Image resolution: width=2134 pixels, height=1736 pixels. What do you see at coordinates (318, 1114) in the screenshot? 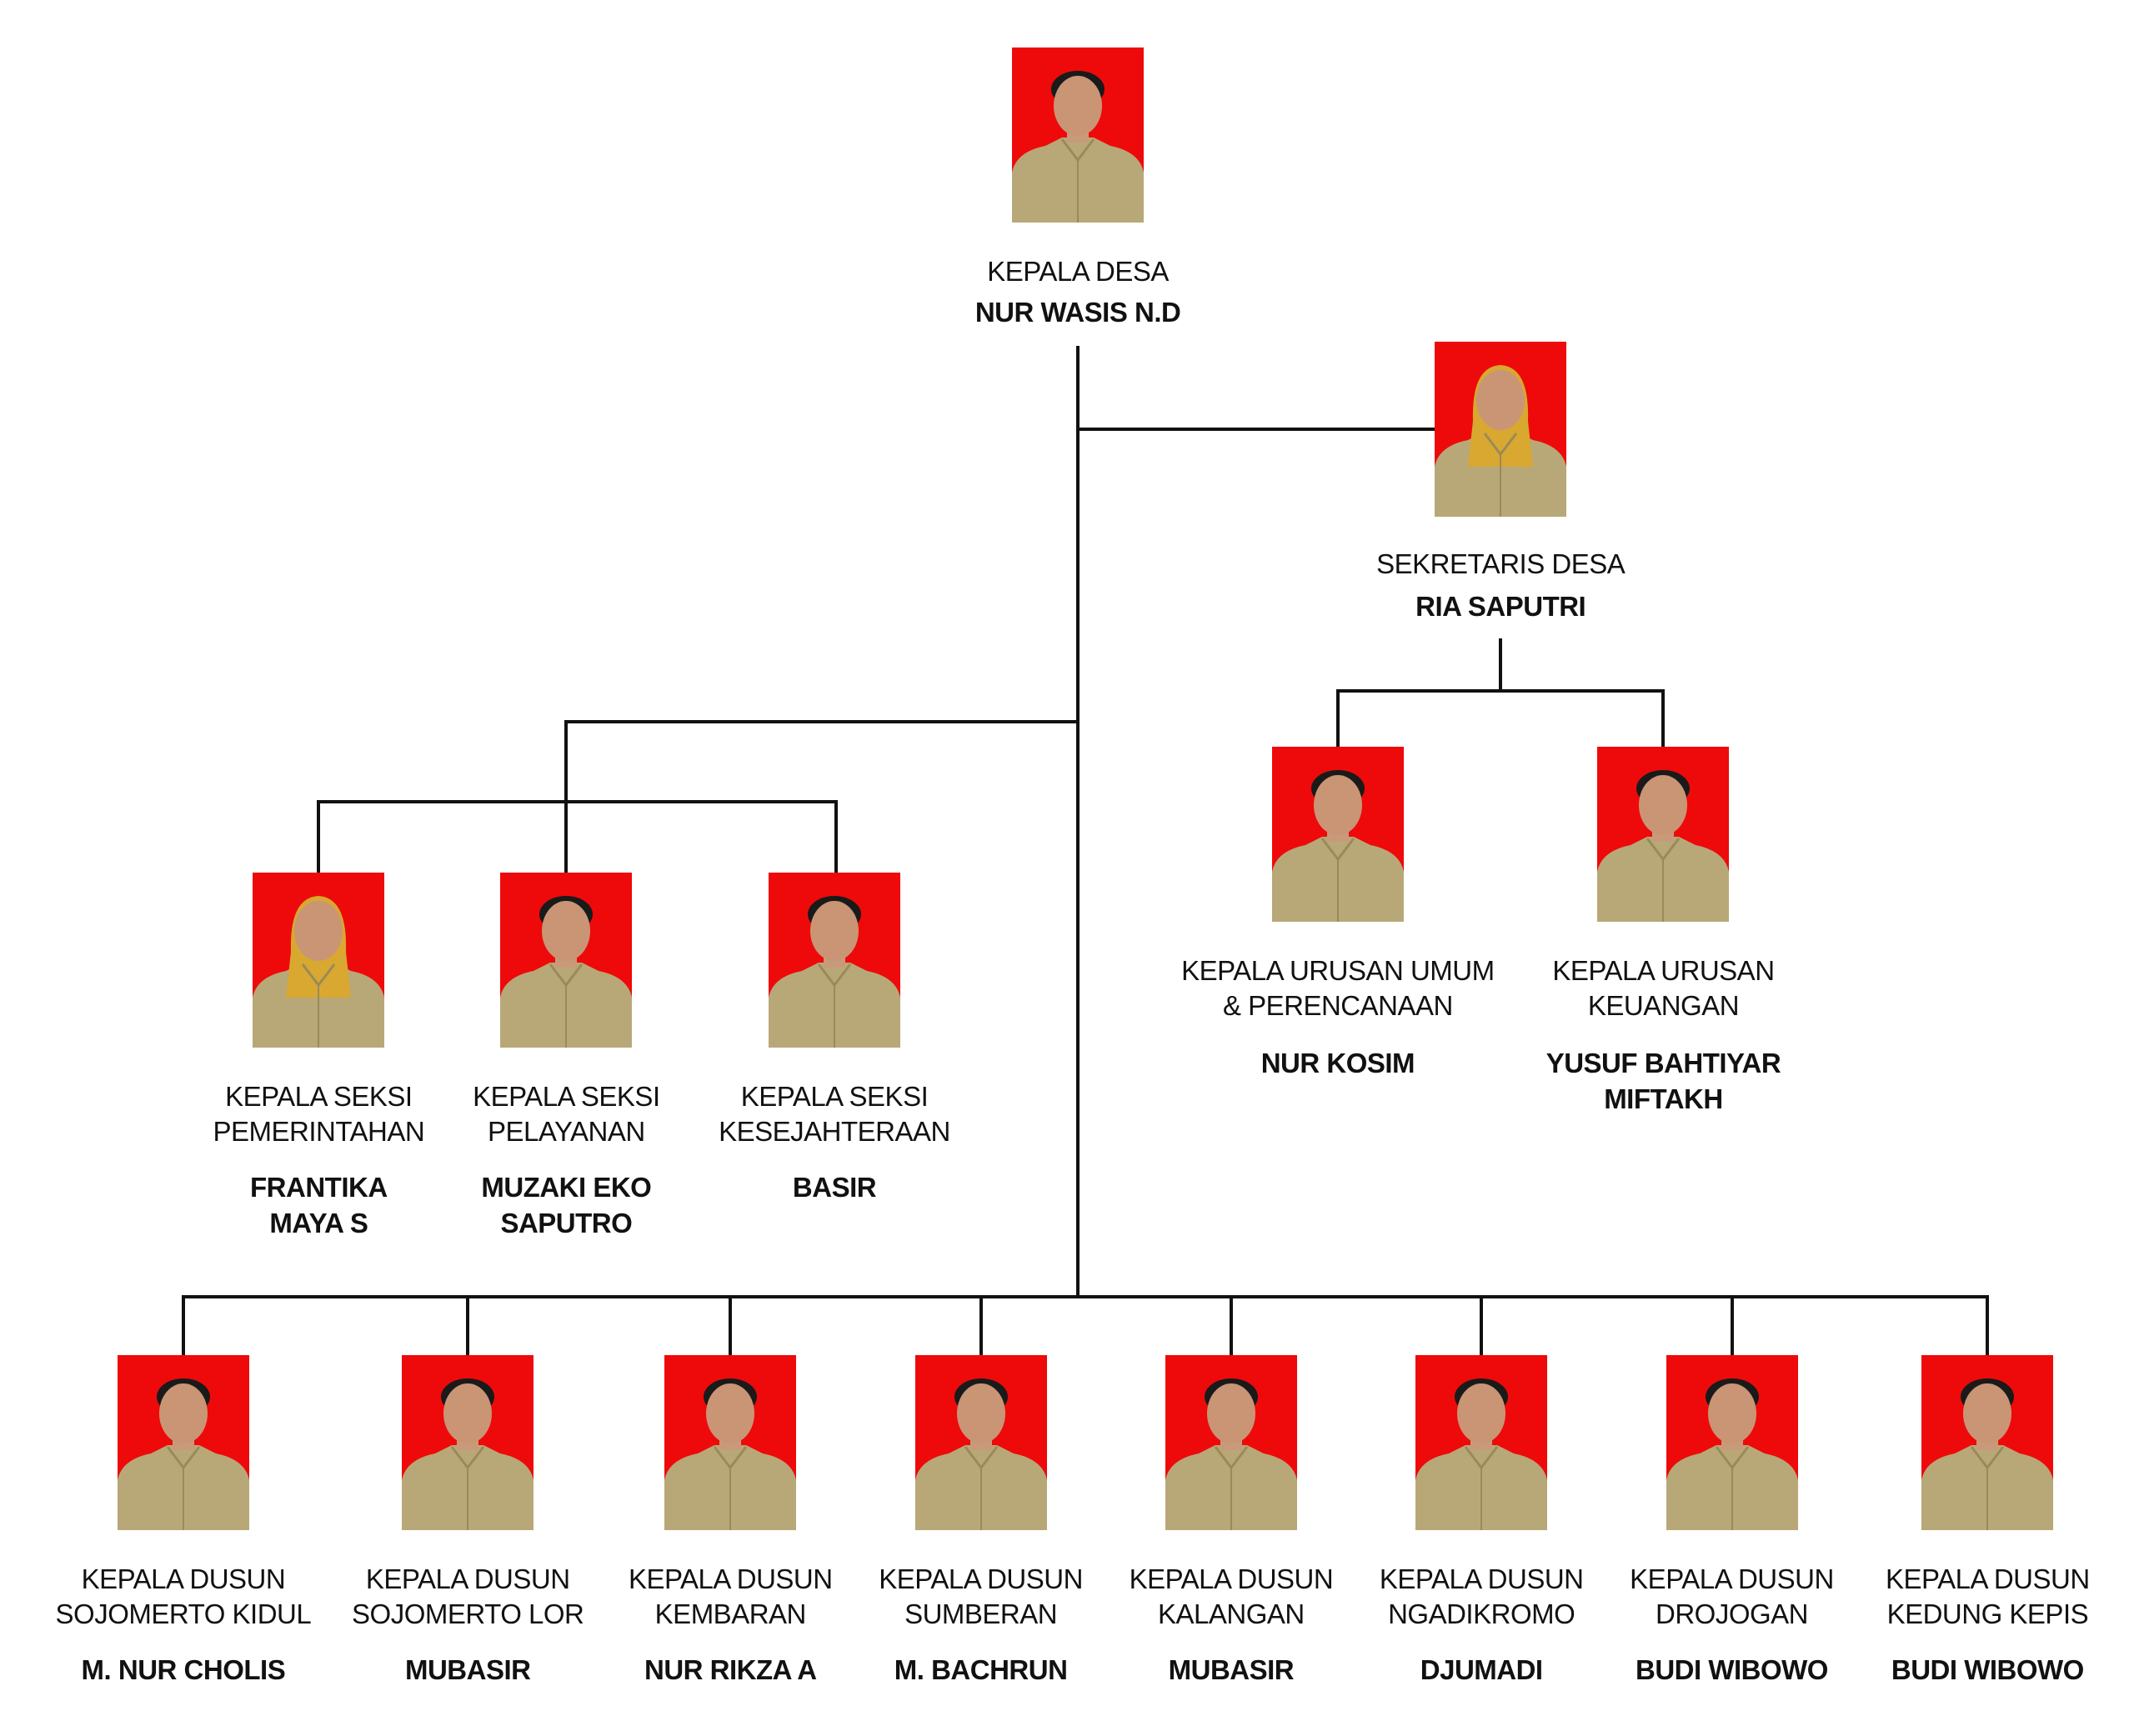
I see `position-title: KEPALA SEKSI PEMERINTAHAN` at bounding box center [318, 1114].